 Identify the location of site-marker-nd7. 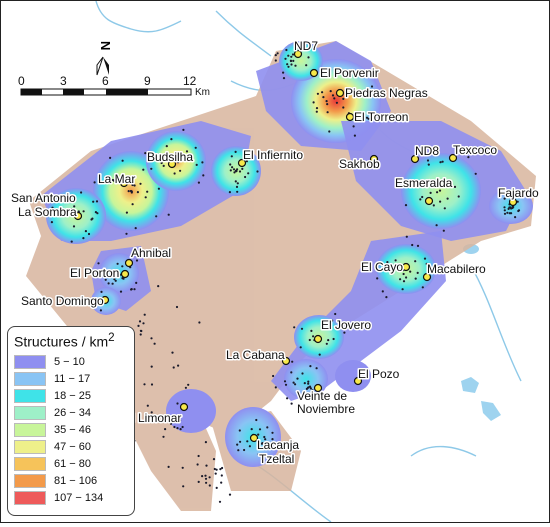
(298, 54).